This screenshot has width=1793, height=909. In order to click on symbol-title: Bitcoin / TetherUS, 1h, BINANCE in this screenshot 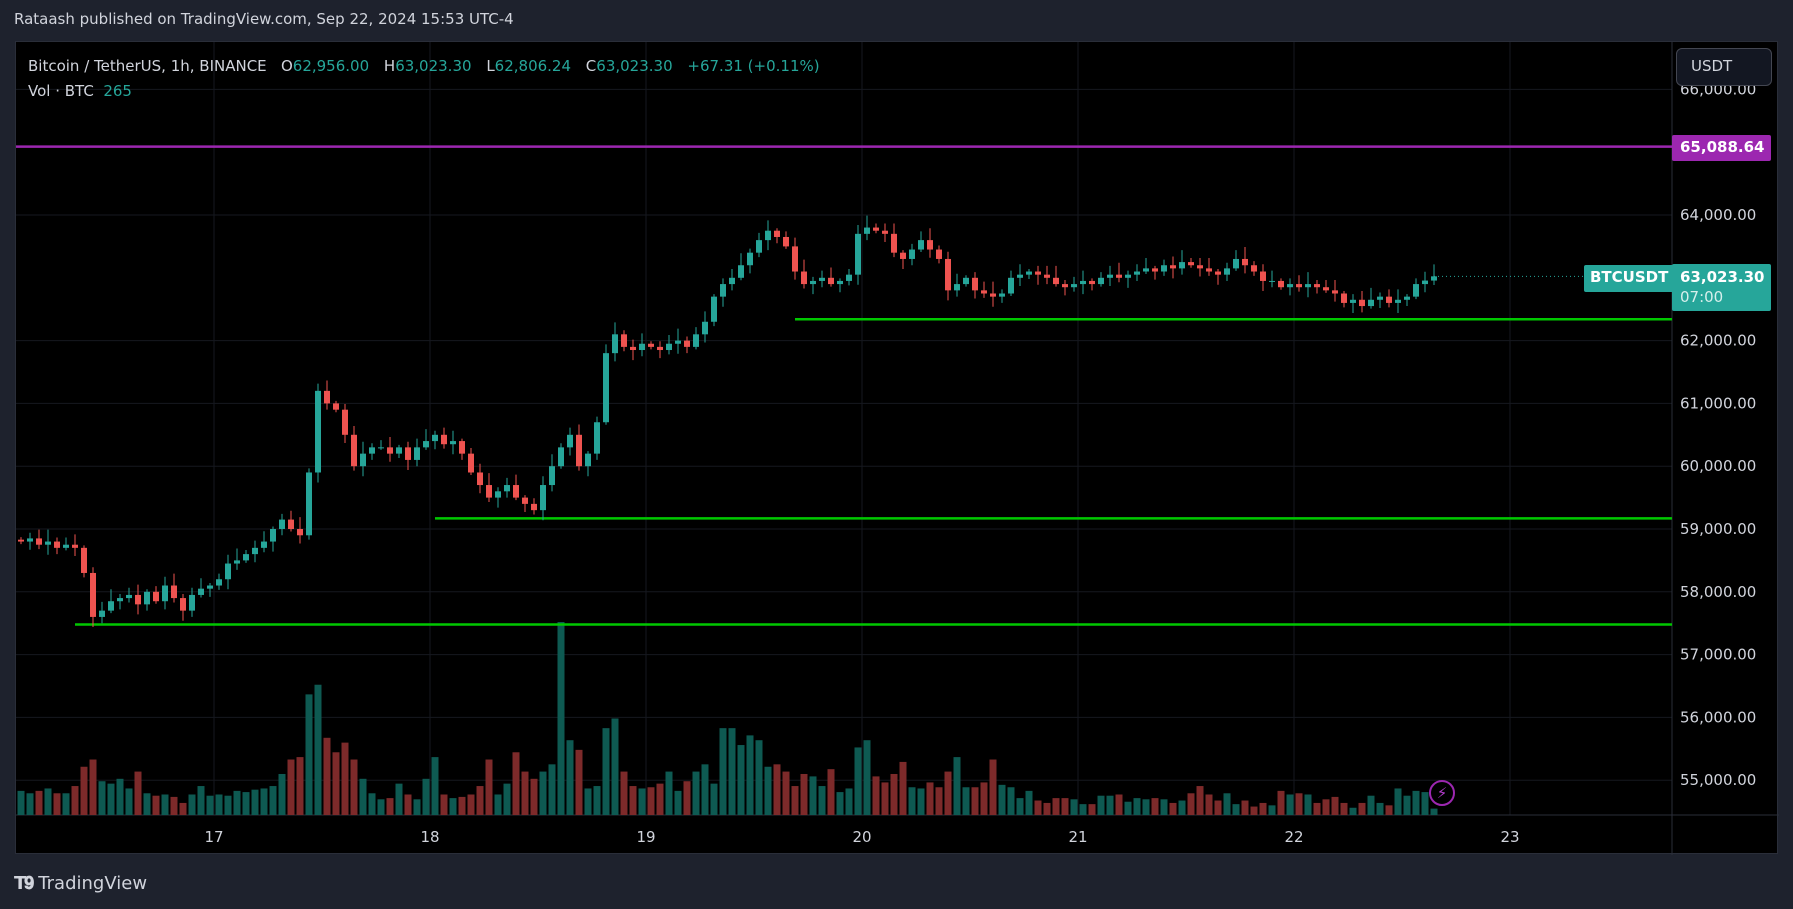, I will do `click(147, 66)`.